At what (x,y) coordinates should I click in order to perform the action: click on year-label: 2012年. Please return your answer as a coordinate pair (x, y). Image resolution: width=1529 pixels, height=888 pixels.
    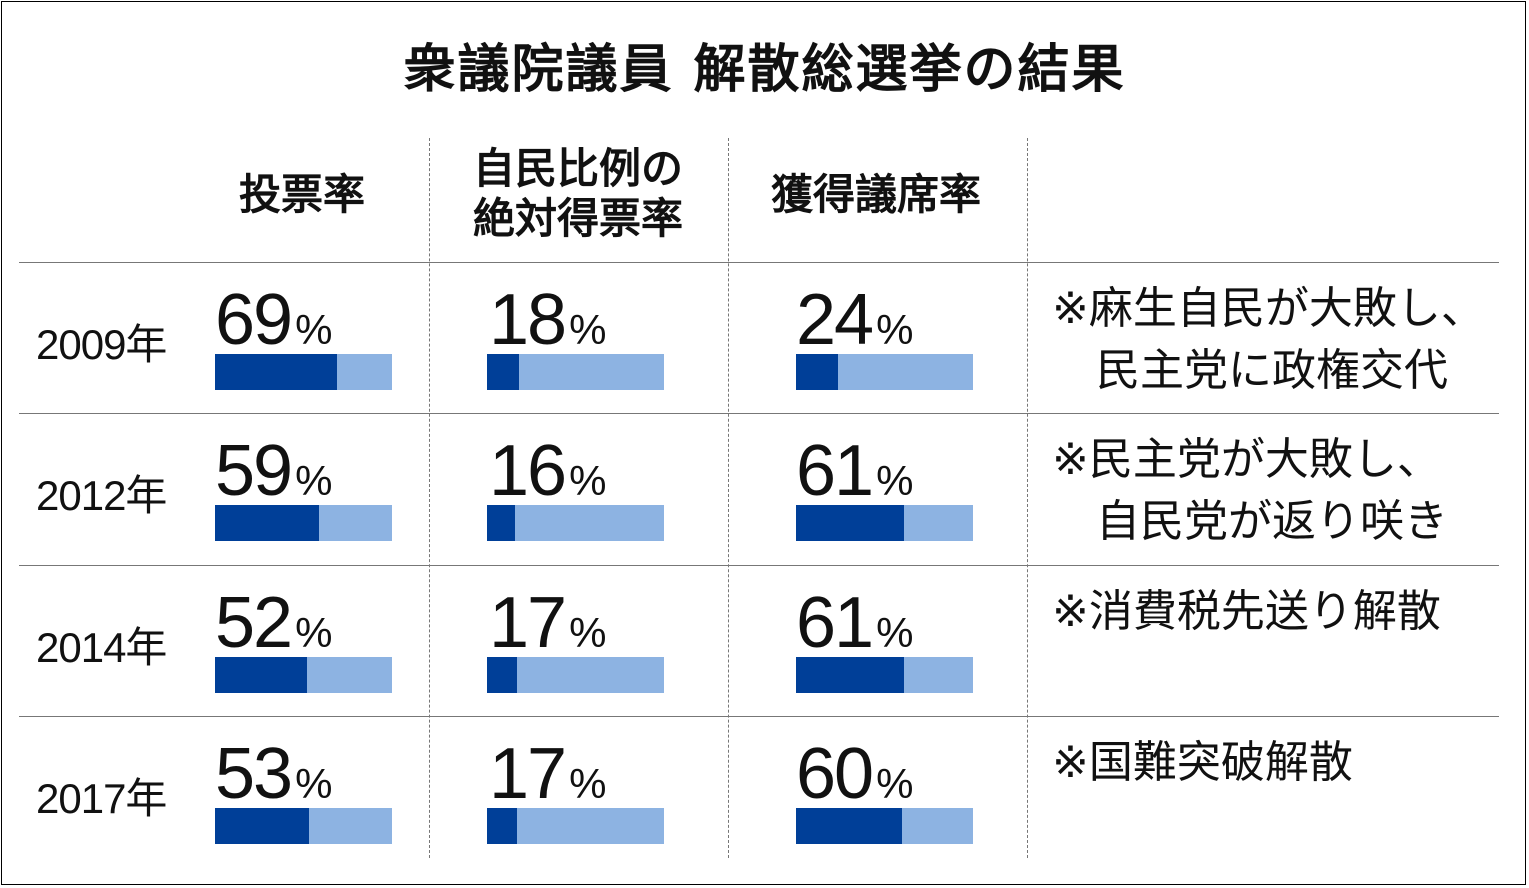
    Looking at the image, I should click on (101, 495).